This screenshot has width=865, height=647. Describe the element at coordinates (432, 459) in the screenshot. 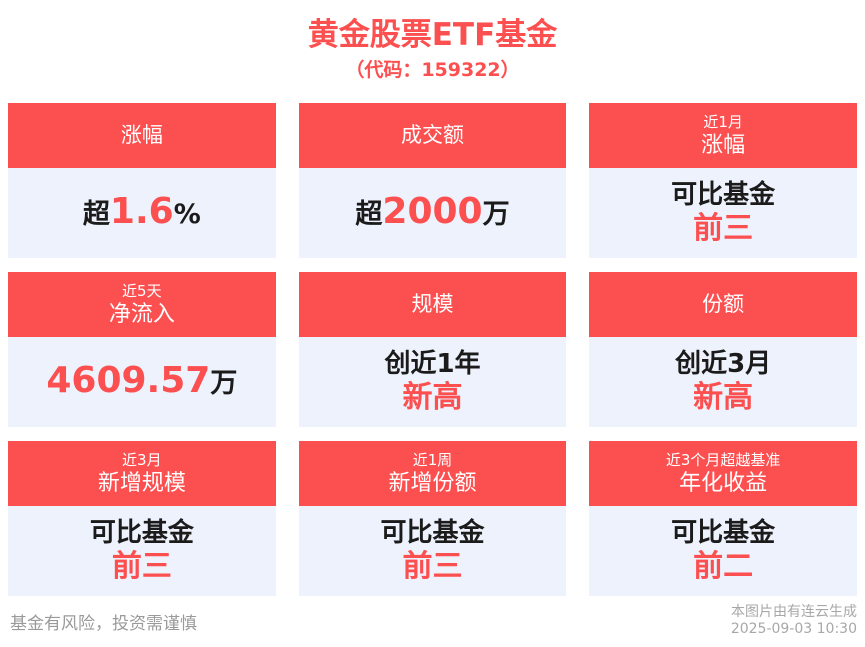

I see `metric-period-label: 近1周` at that location.